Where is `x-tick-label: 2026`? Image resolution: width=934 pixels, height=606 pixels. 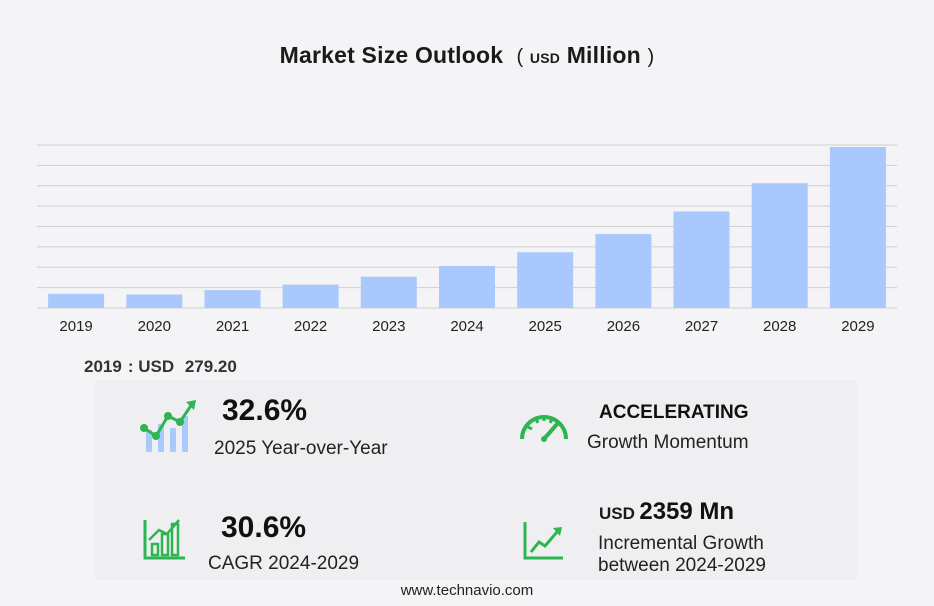 x-tick-label: 2026 is located at coordinates (623, 326).